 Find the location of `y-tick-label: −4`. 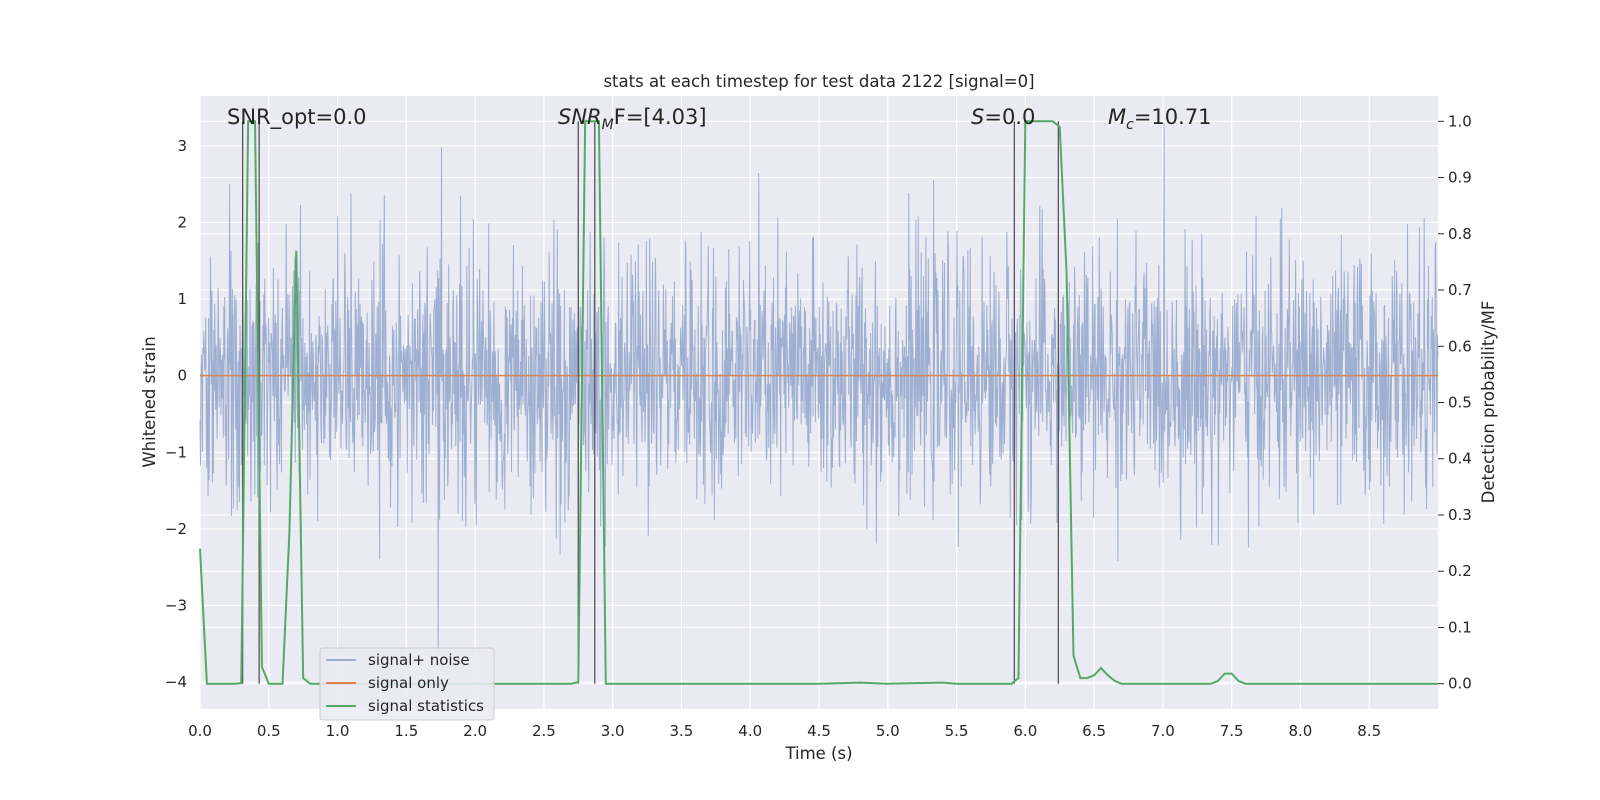

y-tick-label: −4 is located at coordinates (176, 682).